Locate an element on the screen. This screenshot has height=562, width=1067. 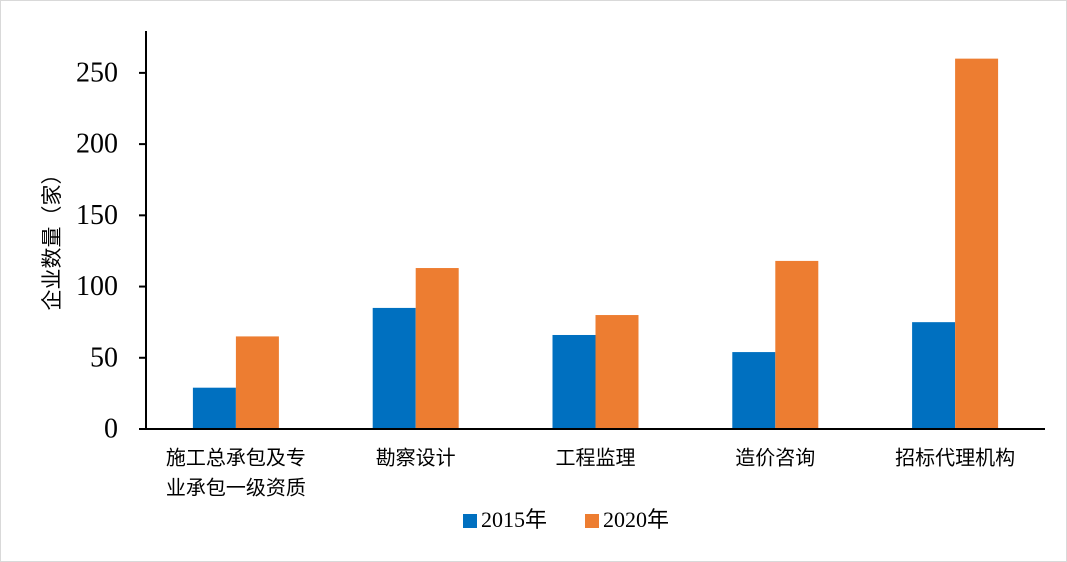
y-tick-label: 200 is located at coordinates (97, 144).